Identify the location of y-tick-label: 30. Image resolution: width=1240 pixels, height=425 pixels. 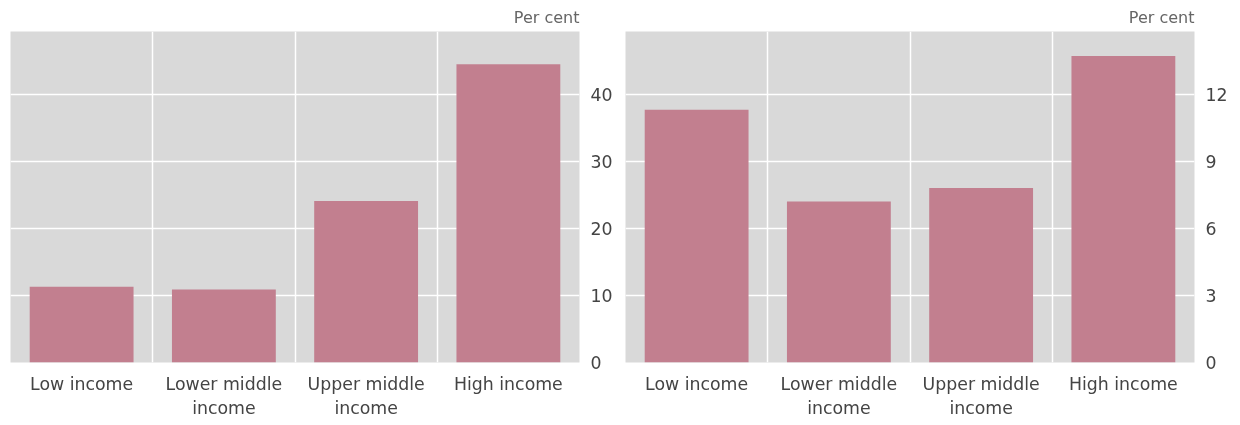
(601, 161).